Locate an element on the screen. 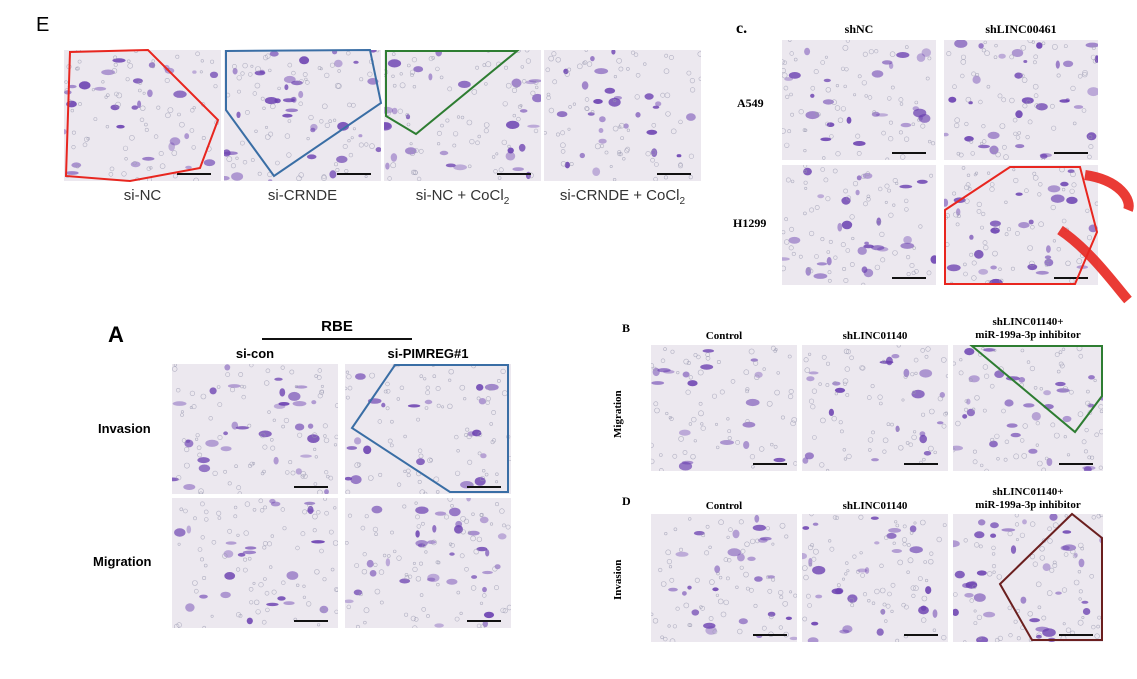 The image size is (1137, 679). outline-e-red is located at coordinates (142, 115).